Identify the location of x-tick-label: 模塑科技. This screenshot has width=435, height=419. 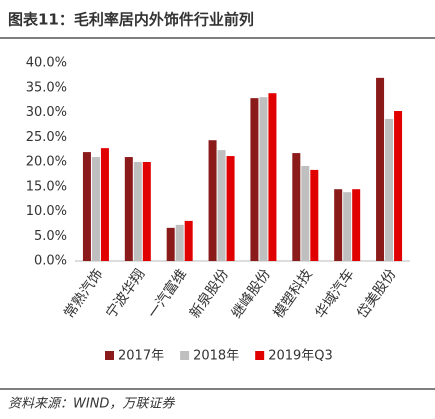
(293, 293).